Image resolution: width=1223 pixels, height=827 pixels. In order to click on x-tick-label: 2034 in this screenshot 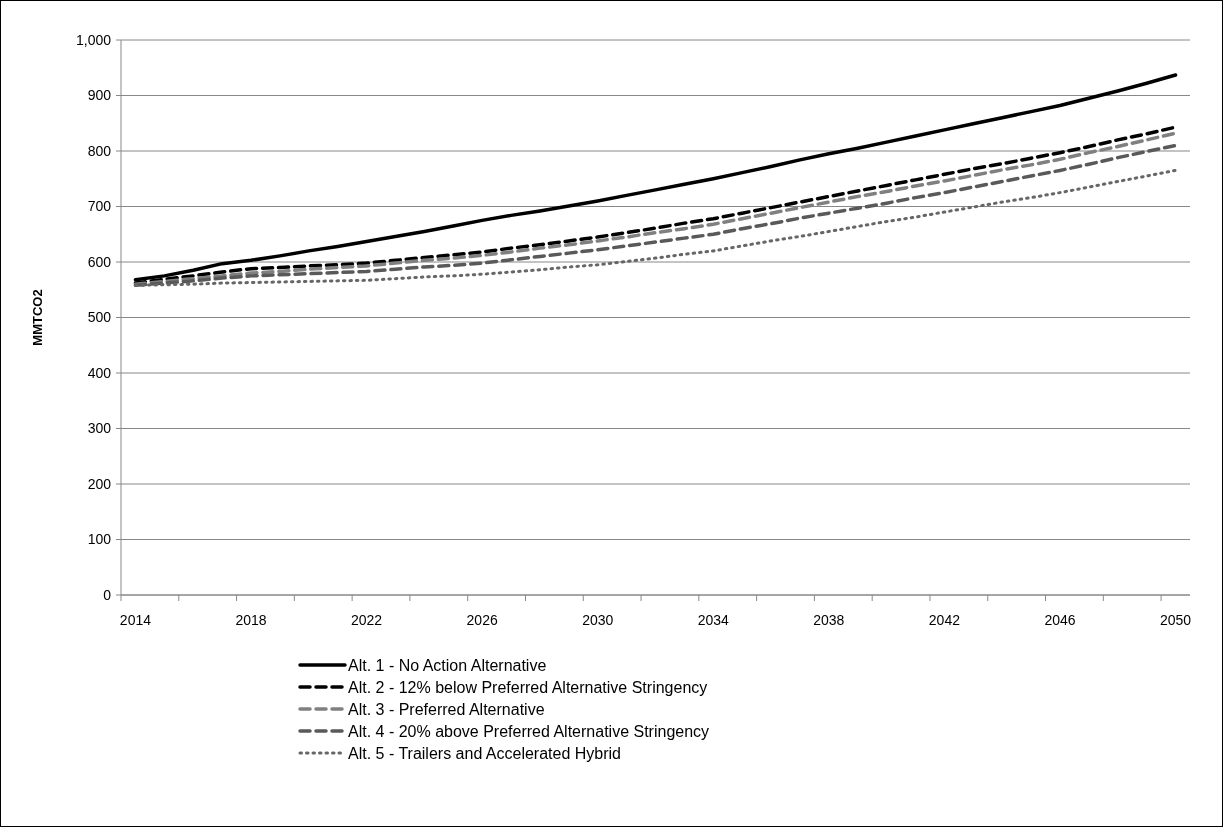, I will do `click(713, 620)`.